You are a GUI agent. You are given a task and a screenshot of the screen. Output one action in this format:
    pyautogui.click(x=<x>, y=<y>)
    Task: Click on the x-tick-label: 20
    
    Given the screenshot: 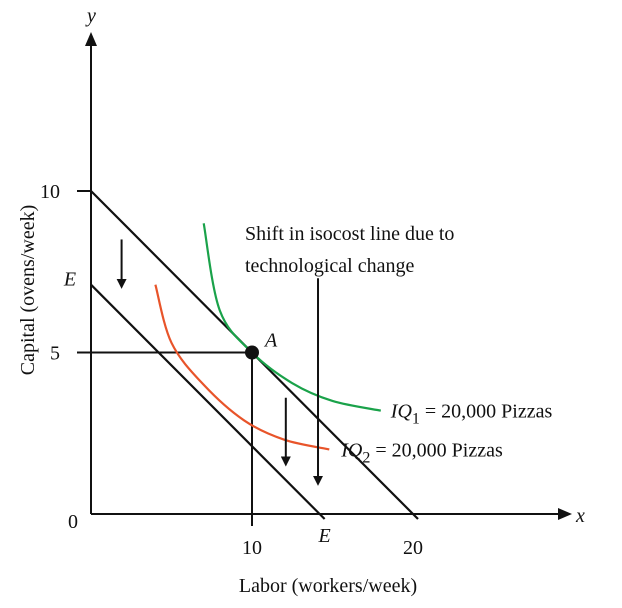 What is the action you would take?
    pyautogui.click(x=413, y=548)
    